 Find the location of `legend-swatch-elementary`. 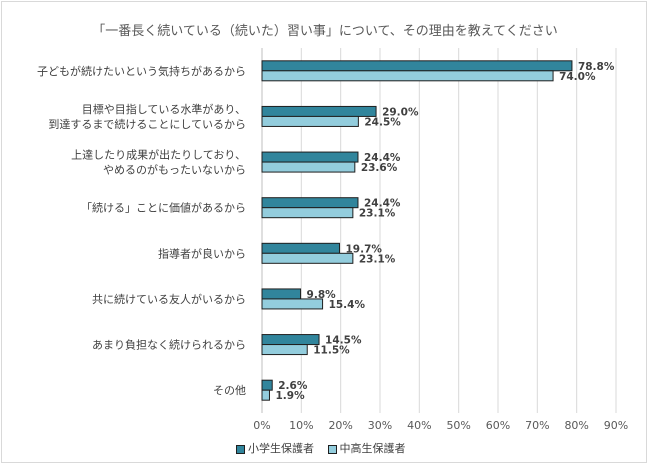

legend-swatch-elementary is located at coordinates (240, 449).